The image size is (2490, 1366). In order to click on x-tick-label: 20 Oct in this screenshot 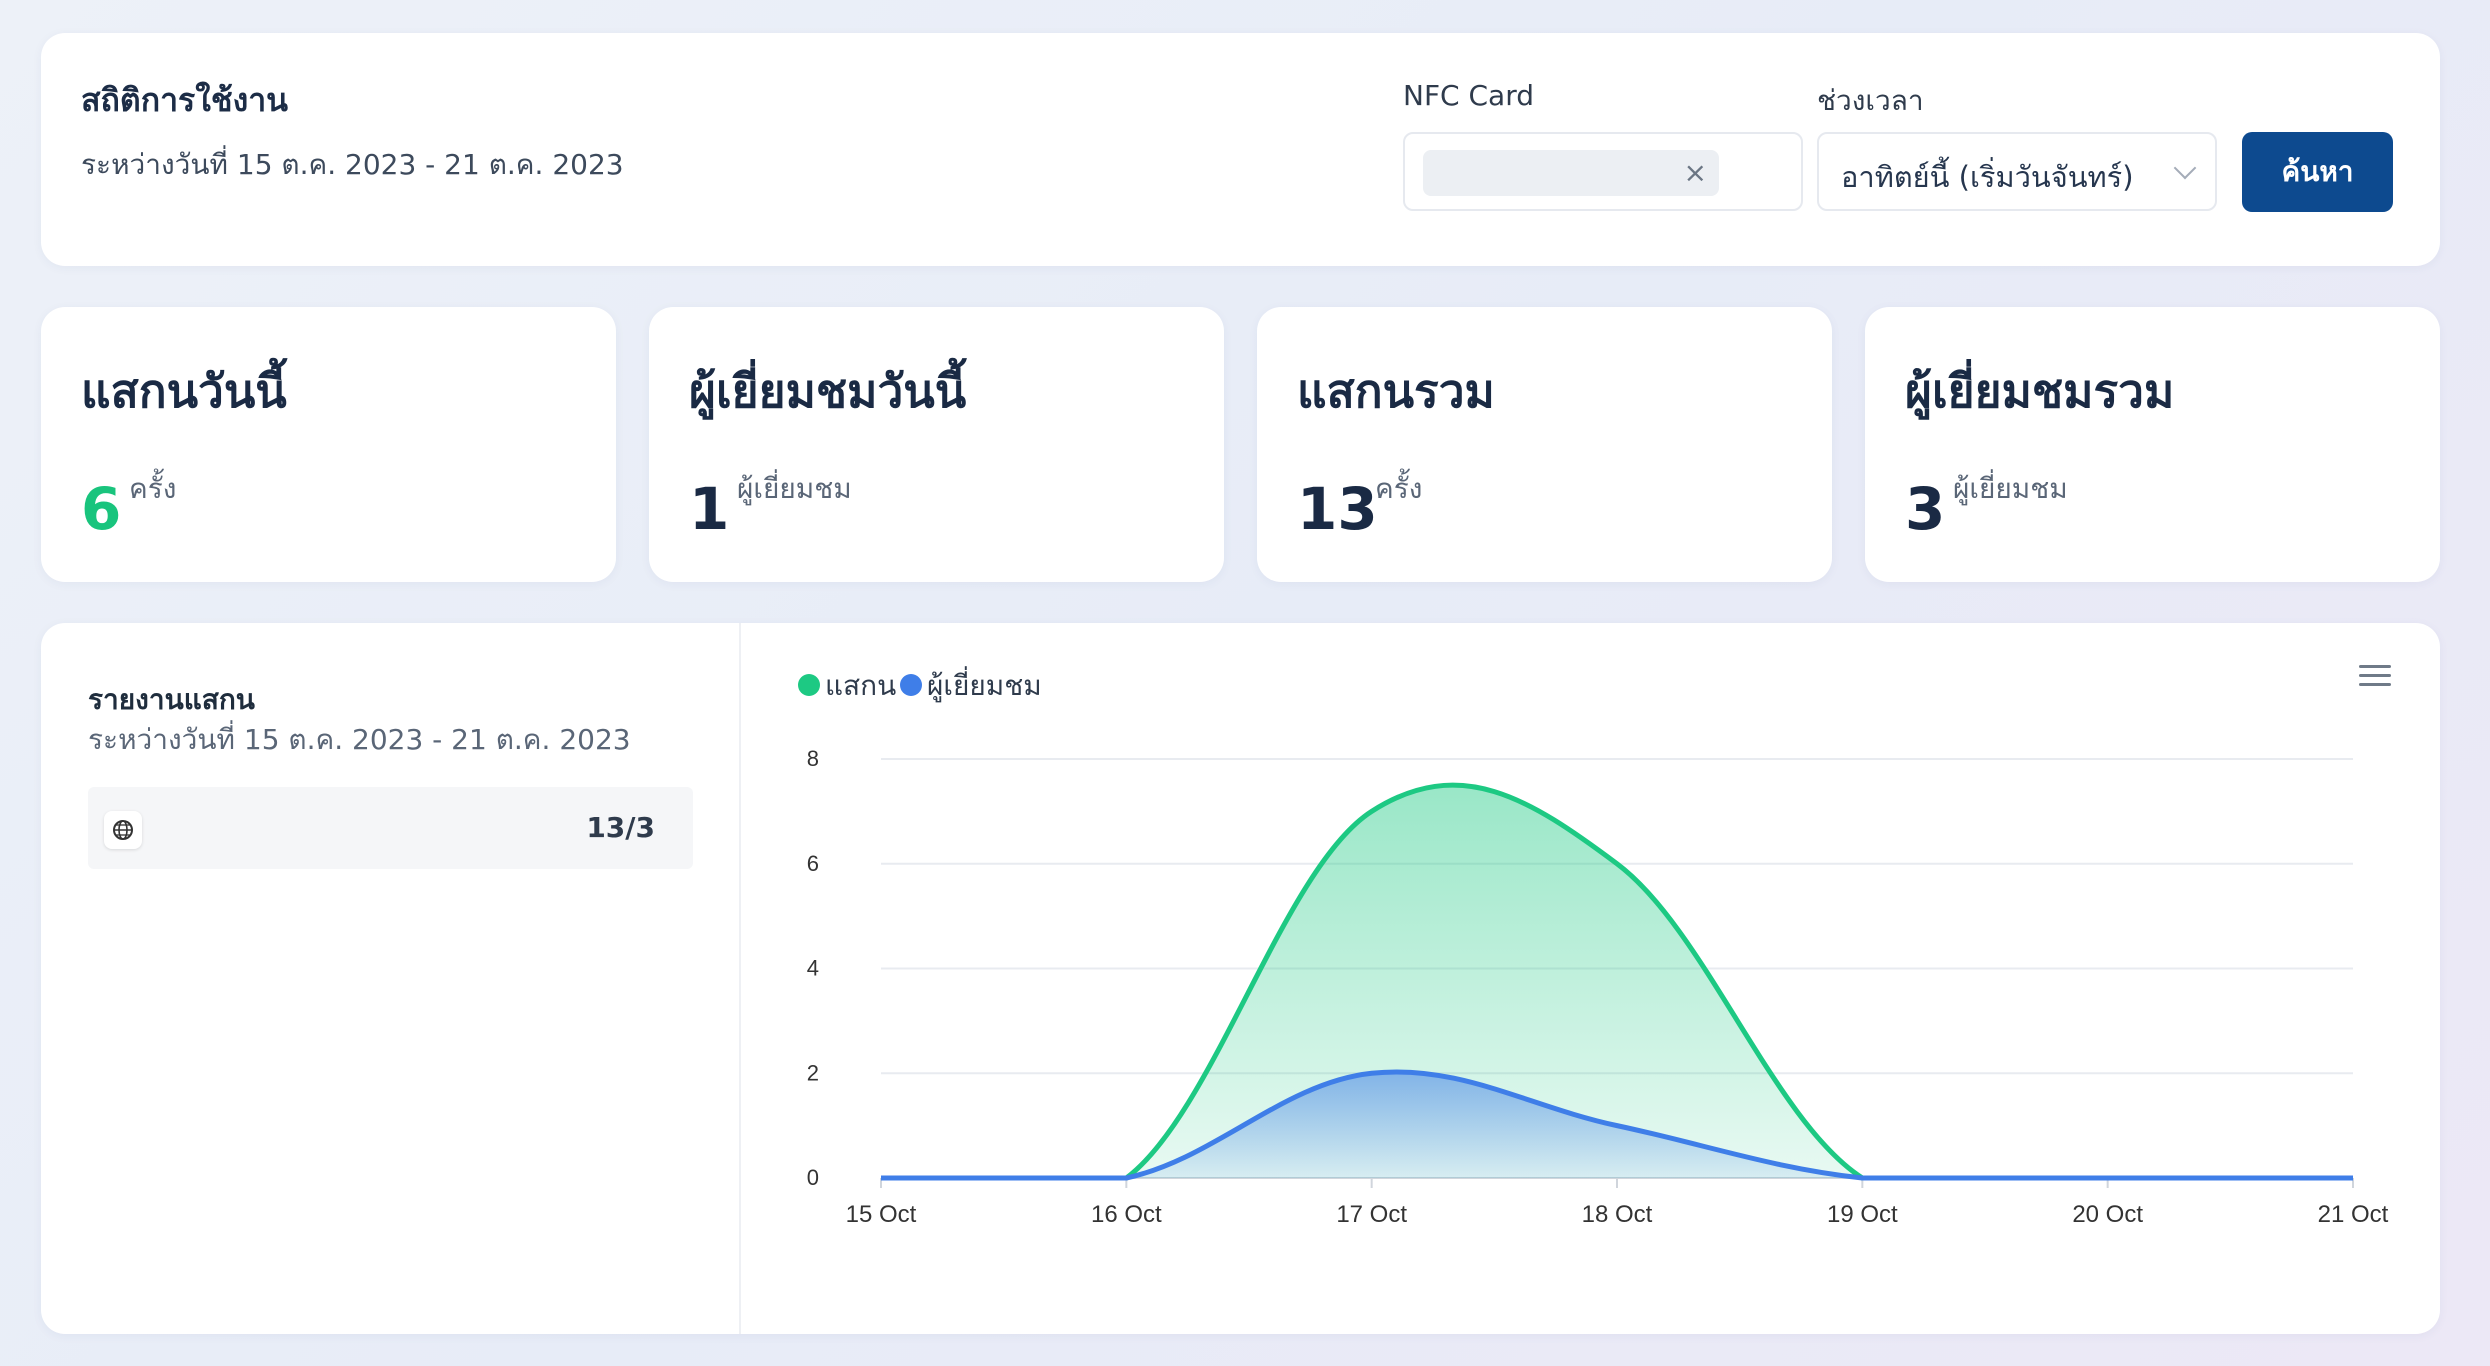, I will do `click(2107, 1214)`.